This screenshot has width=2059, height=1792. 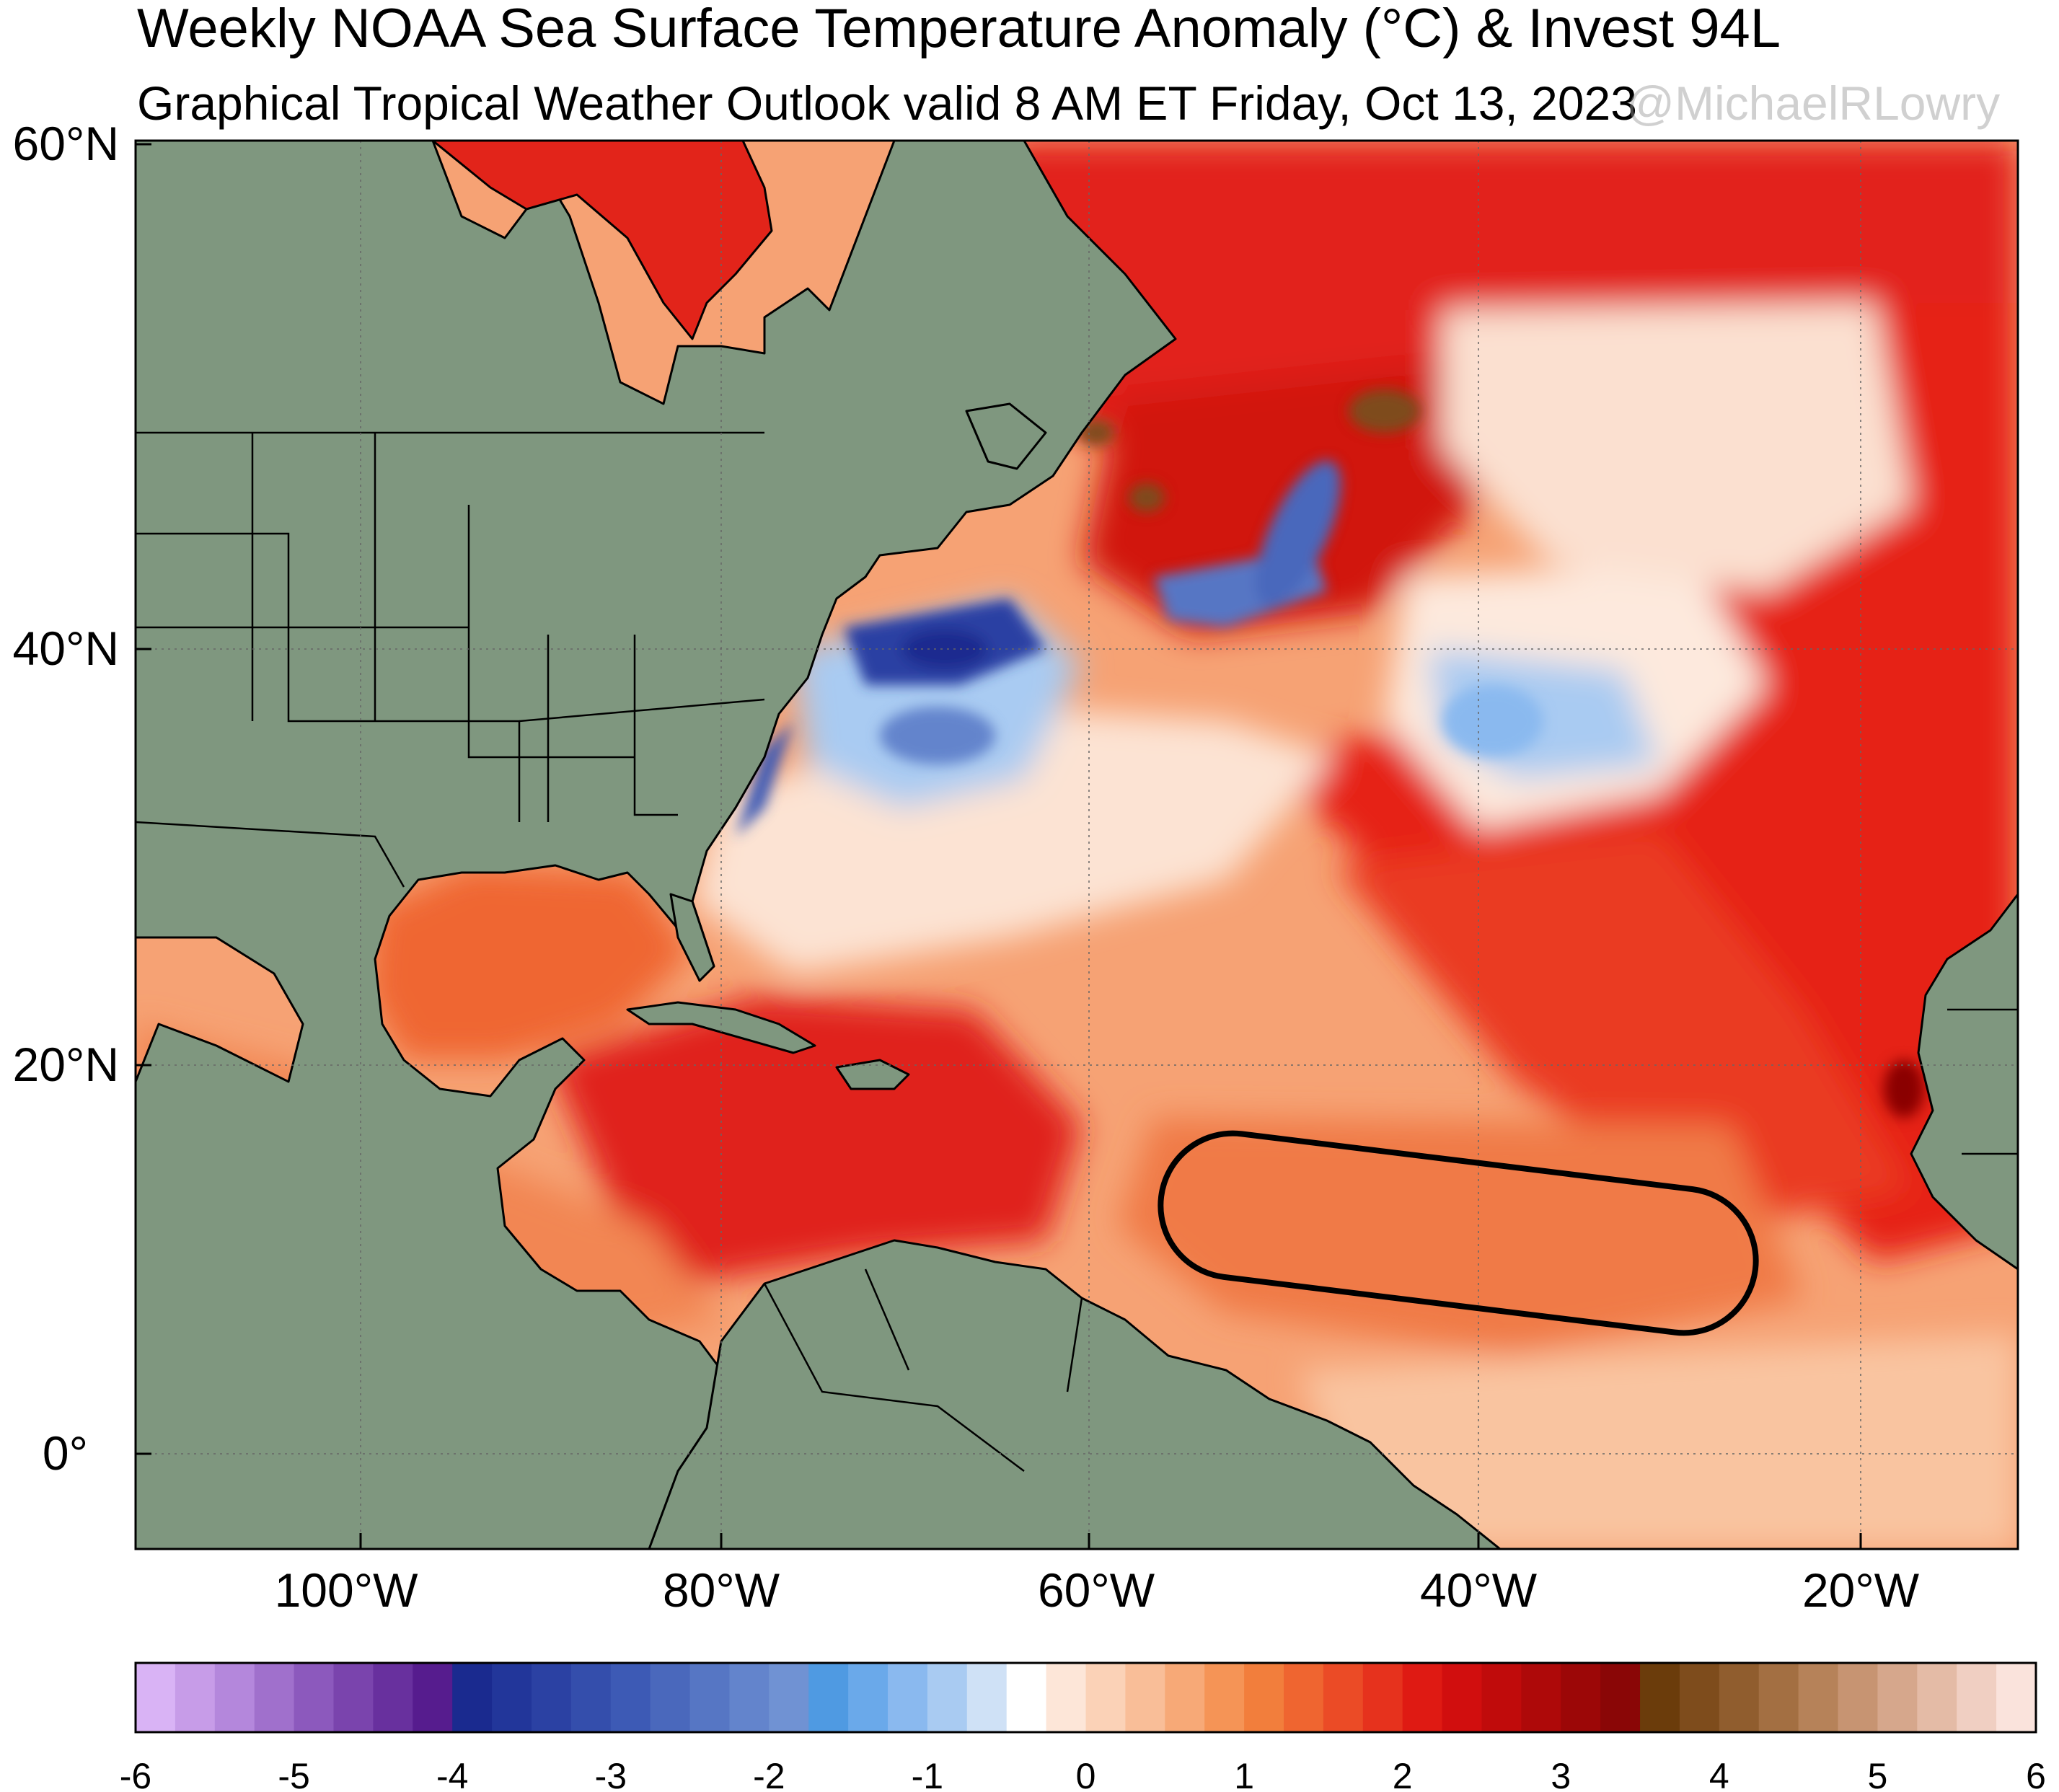 I want to click on watermark: @MichaelRLowry, so click(x=1813, y=103).